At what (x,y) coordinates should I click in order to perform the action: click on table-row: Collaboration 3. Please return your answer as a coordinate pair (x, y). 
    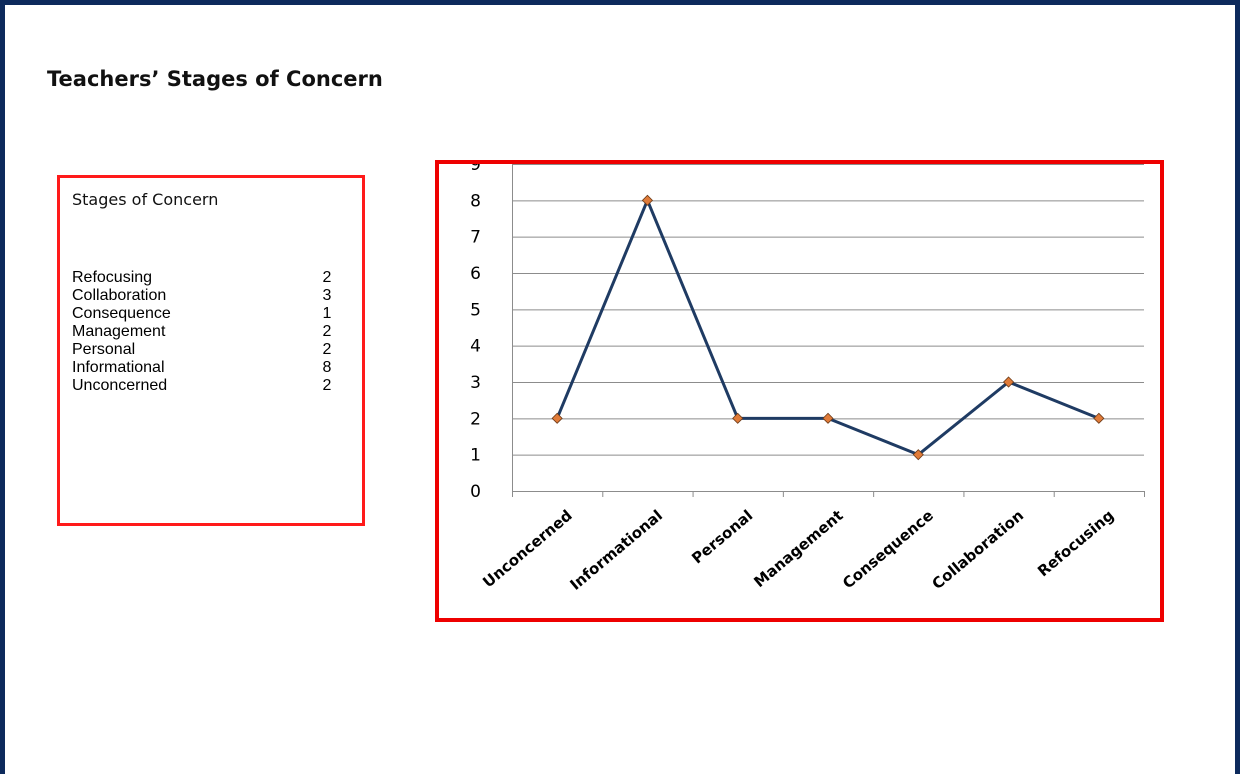
    Looking at the image, I should click on (207, 296).